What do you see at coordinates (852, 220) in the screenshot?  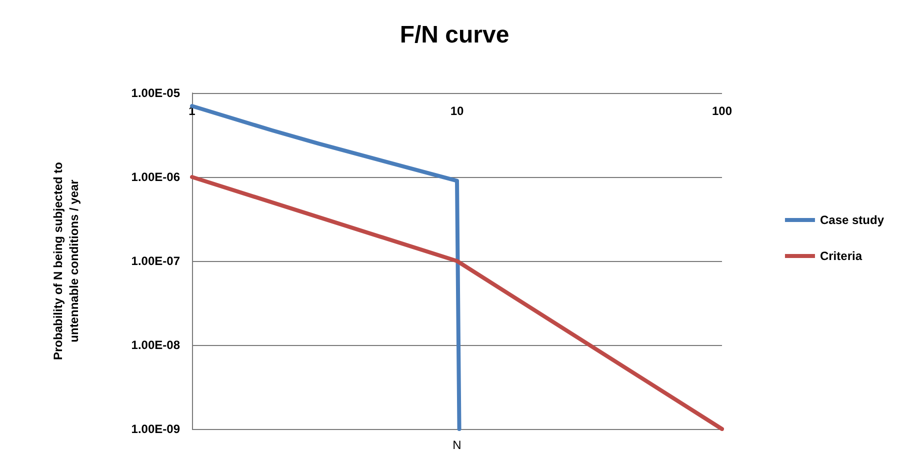 I see `legend-label: Case study` at bounding box center [852, 220].